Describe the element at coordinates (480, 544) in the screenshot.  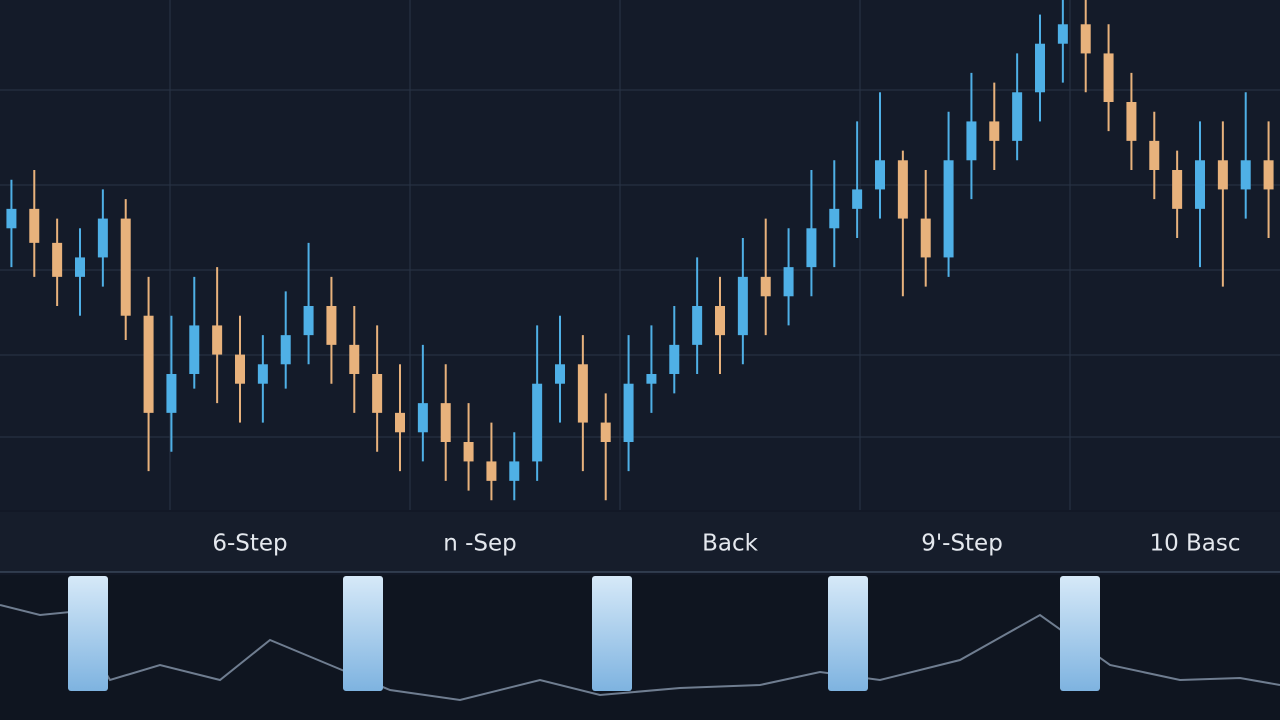
I see `tab: n -Sep` at that location.